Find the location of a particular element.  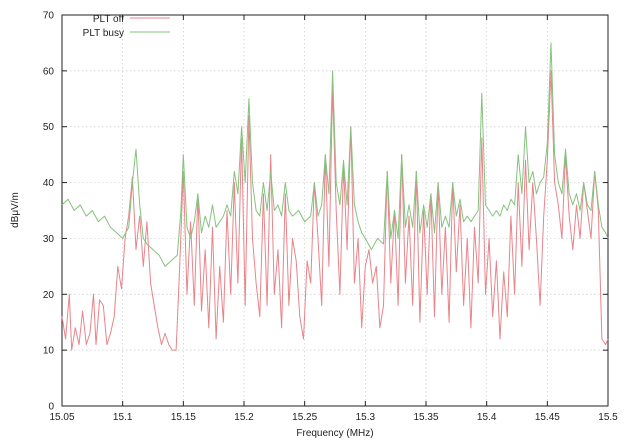

x-tick-label: 15.4 is located at coordinates (487, 417).